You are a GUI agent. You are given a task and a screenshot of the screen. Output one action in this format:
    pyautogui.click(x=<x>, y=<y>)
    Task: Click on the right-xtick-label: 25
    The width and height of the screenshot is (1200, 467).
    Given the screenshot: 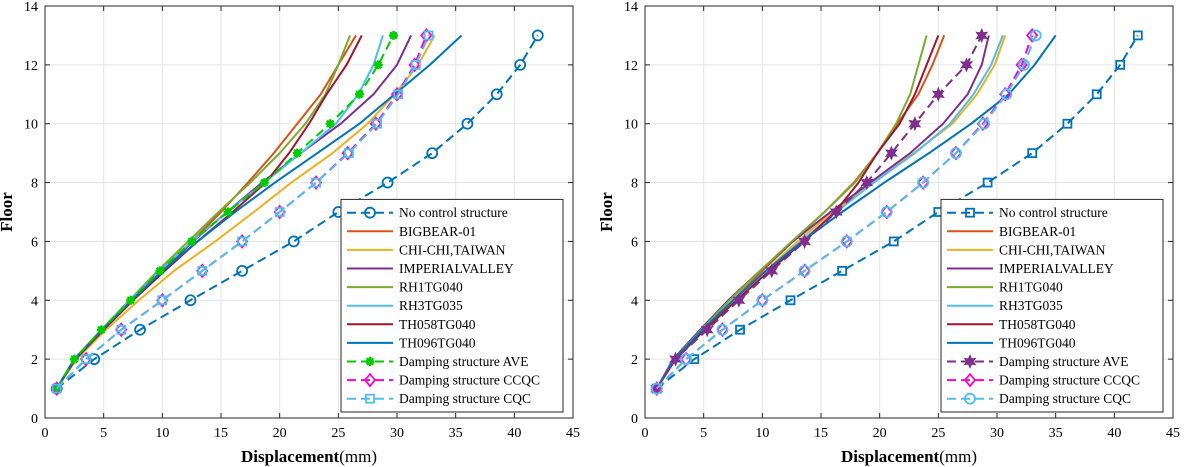 What is the action you would take?
    pyautogui.click(x=938, y=433)
    